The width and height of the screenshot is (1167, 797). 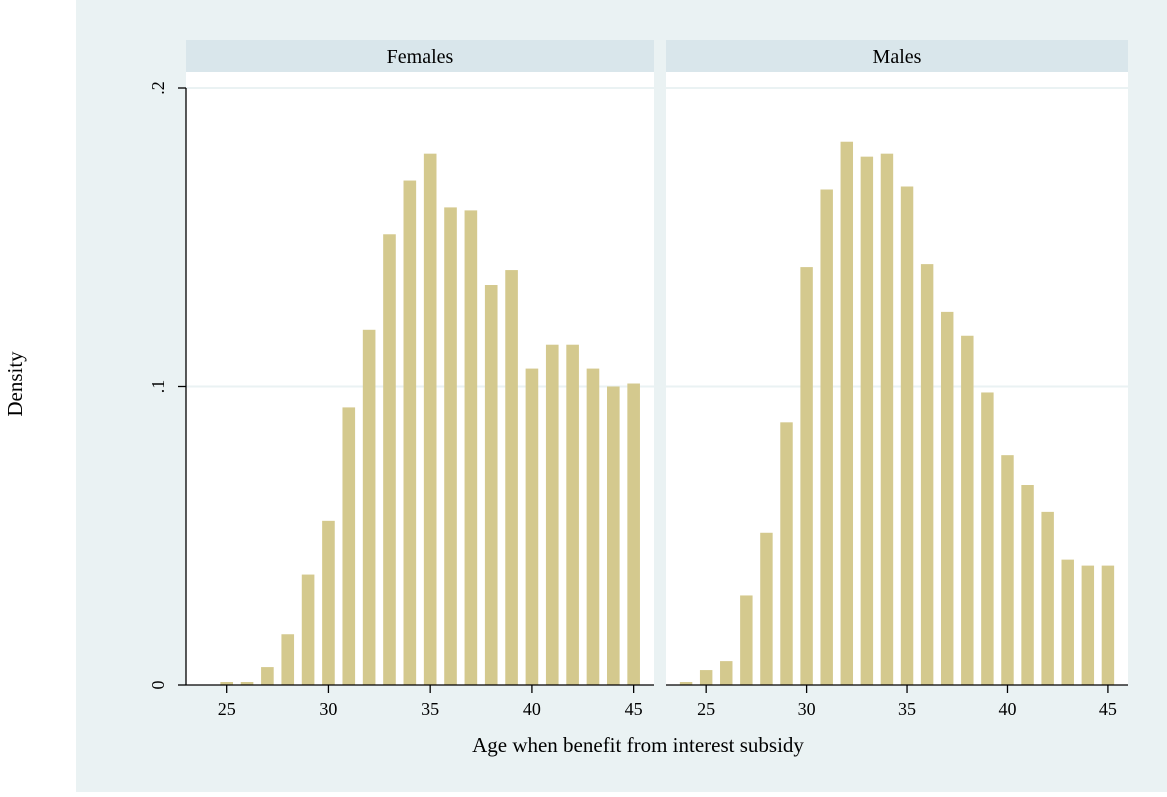 I want to click on panel-males-x-tick-label-3: 40, so click(x=1007, y=709).